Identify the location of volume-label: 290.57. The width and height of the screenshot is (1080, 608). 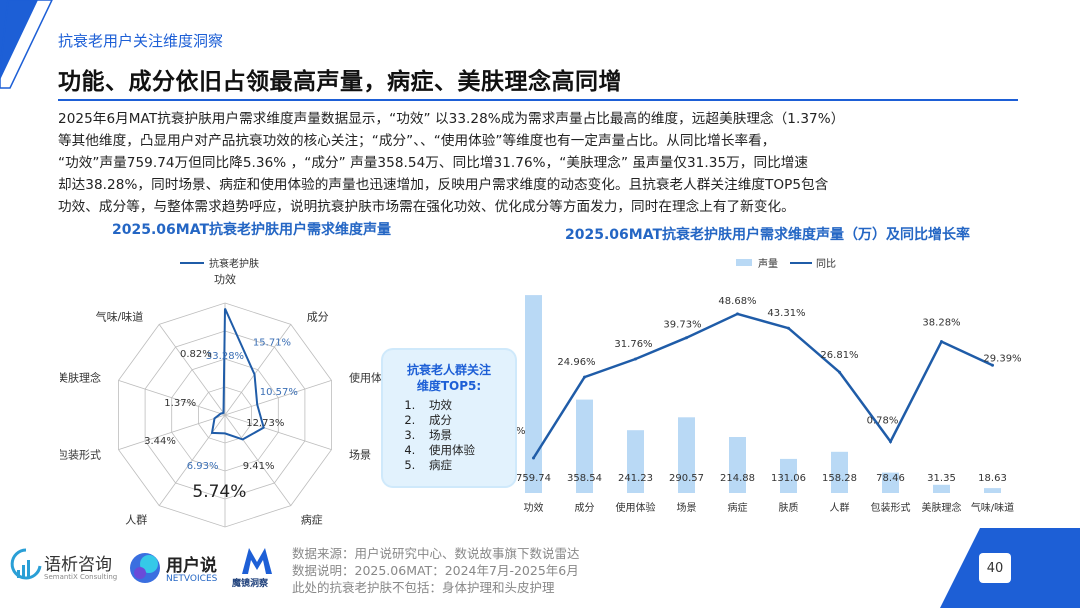
(686, 478).